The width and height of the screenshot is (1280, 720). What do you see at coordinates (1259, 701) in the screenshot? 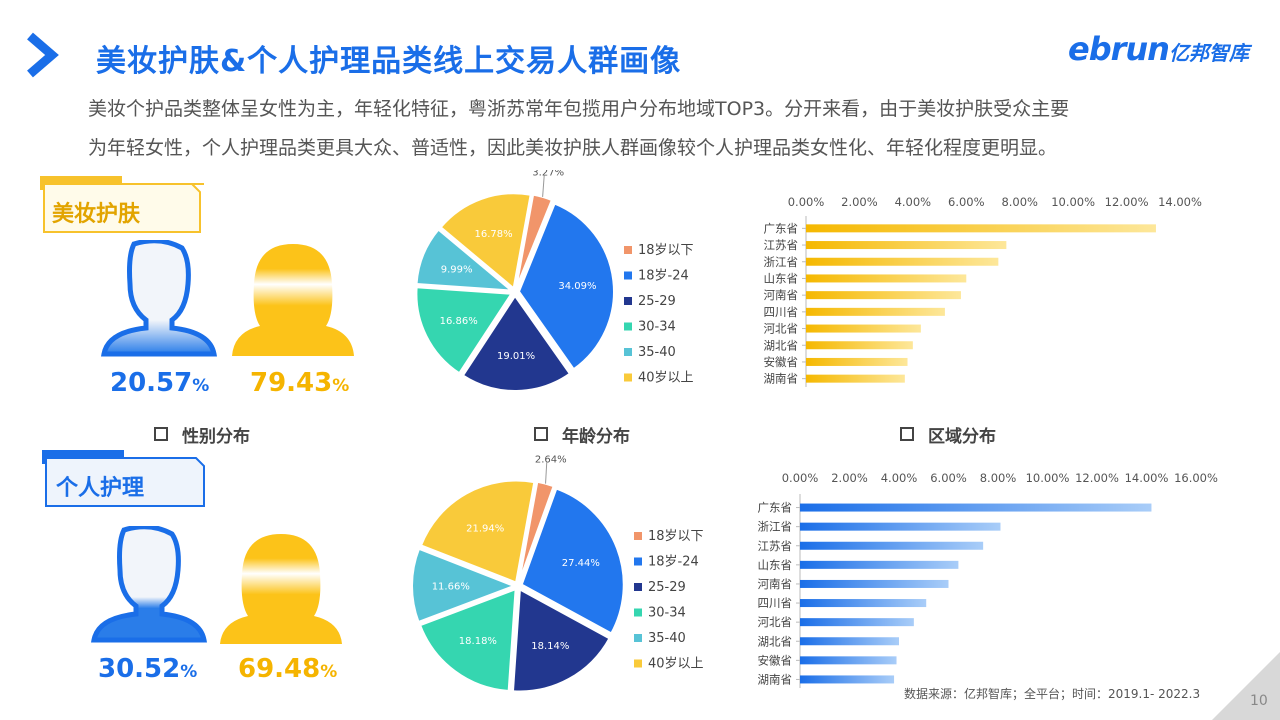
I see `page-number: 10` at bounding box center [1259, 701].